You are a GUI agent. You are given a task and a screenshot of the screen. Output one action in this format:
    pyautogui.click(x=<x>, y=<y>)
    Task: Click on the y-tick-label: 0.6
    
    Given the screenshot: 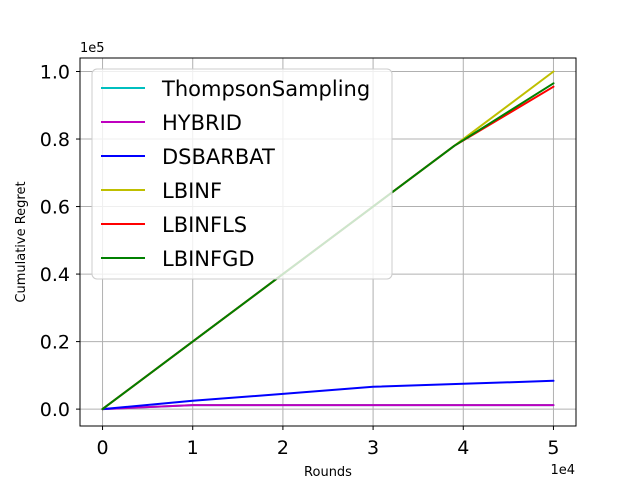 What is the action you would take?
    pyautogui.click(x=55, y=208)
    